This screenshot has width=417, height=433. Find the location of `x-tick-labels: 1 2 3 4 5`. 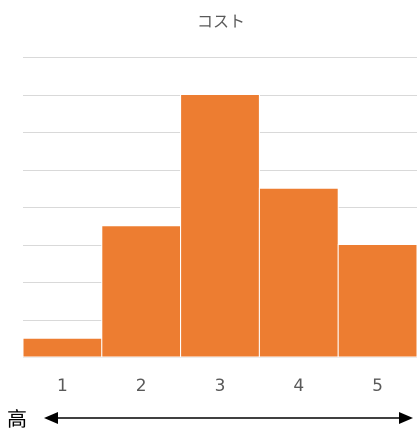

x-tick-labels: 1 2 3 4 5 is located at coordinates (220, 386).